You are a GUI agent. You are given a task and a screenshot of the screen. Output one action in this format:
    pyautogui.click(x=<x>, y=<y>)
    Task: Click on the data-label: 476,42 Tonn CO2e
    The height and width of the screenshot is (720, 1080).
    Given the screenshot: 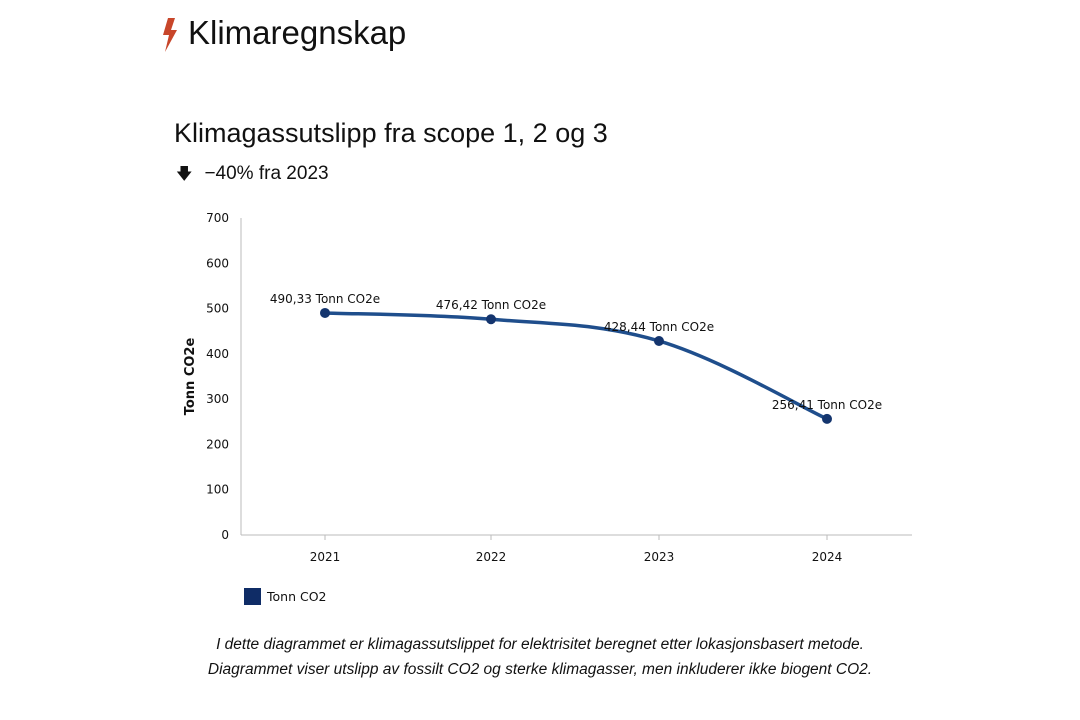 What is the action you would take?
    pyautogui.click(x=491, y=305)
    